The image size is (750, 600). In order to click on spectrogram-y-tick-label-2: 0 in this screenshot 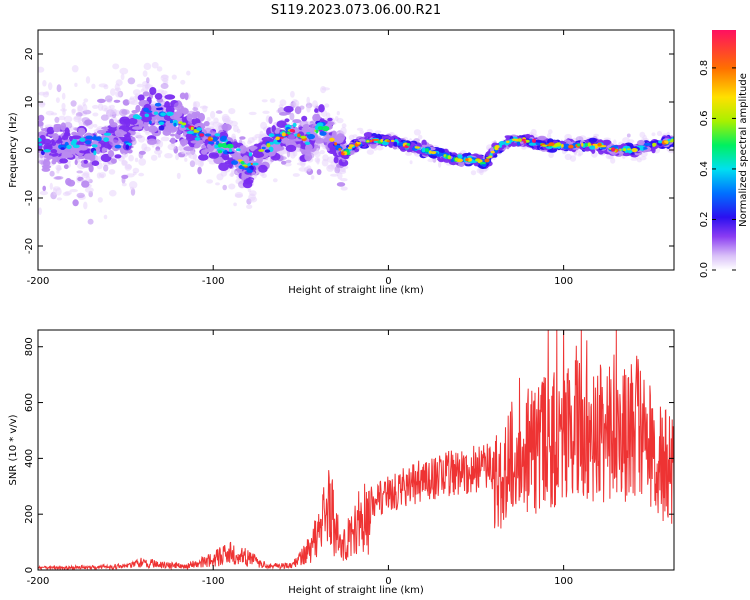, I will do `click(29, 150)`.